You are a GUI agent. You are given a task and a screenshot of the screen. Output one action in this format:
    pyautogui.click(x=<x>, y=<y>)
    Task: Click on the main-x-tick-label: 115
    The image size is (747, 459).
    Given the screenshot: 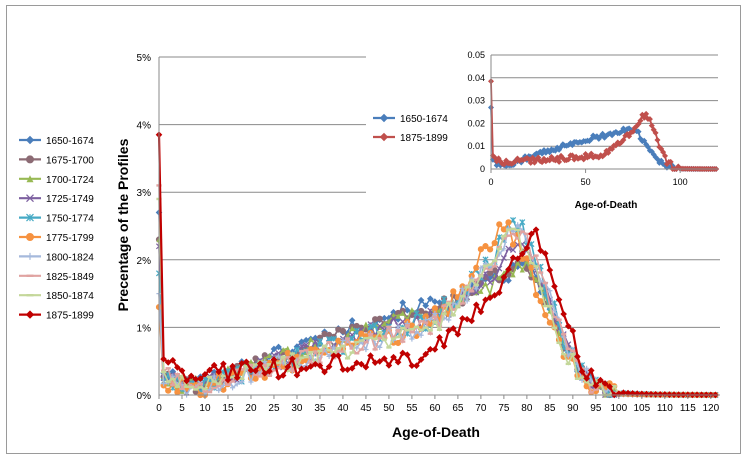 What is the action you would take?
    pyautogui.click(x=688, y=408)
    